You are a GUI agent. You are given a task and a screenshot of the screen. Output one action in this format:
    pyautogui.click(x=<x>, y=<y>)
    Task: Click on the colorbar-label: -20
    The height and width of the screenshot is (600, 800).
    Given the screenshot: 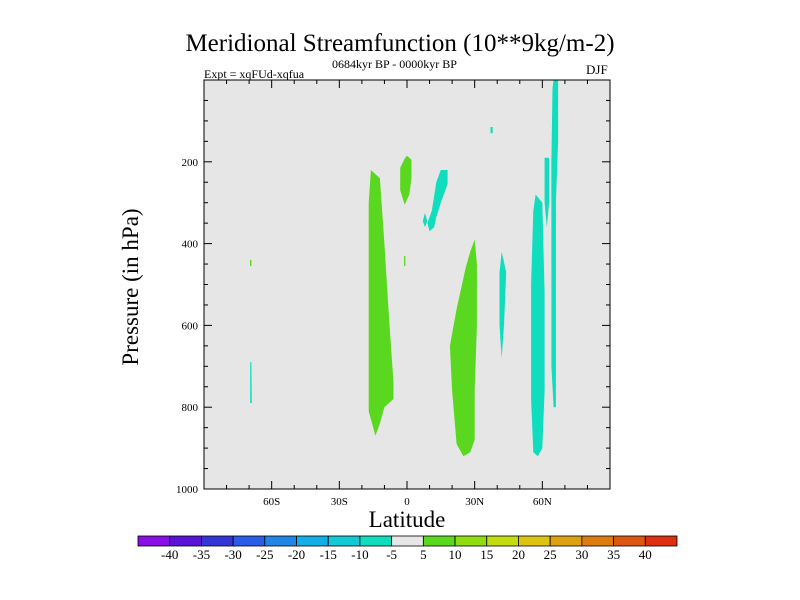 What is the action you would take?
    pyautogui.click(x=296, y=554)
    